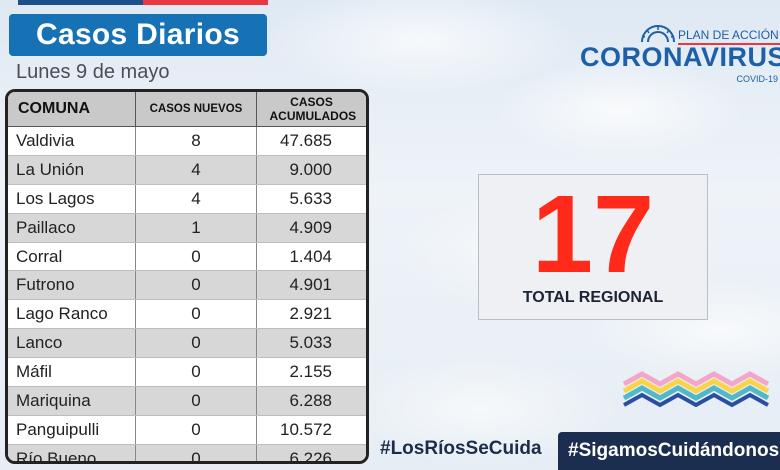  What do you see at coordinates (72, 401) in the screenshot?
I see `cell-comuna: Mariquina` at bounding box center [72, 401].